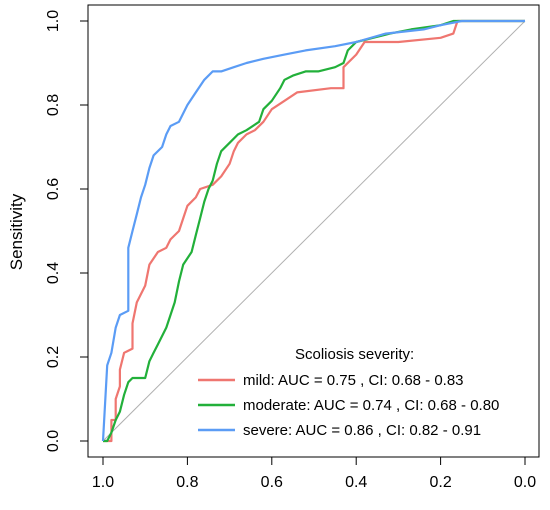 Image resolution: width=550 pixels, height=510 pixels. I want to click on x-tick-label: 0.4, so click(356, 482).